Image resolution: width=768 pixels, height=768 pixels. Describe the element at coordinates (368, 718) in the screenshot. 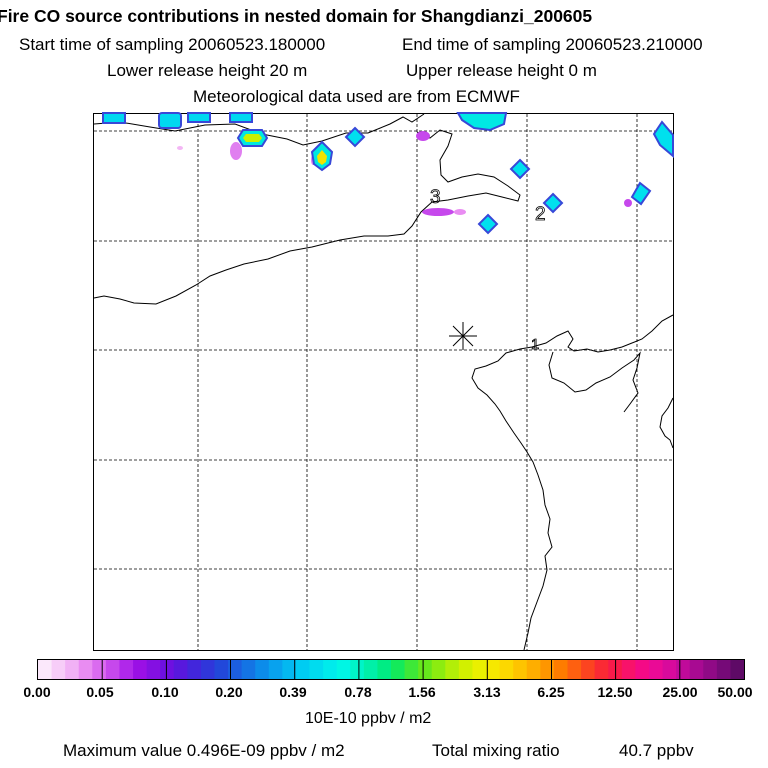

I see `colorbar-unit: 10E-10 ppbv / m2` at that location.